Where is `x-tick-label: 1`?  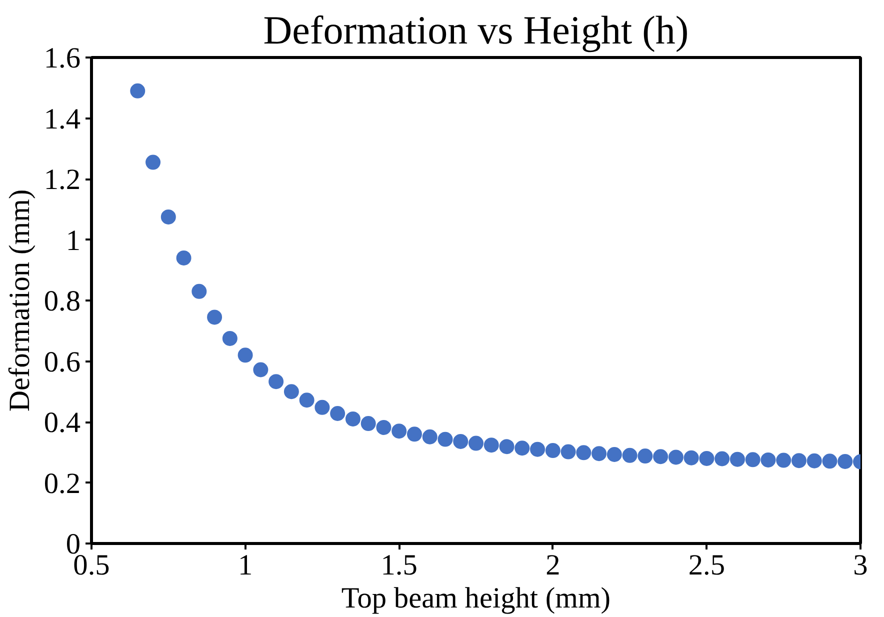
x-tick-label: 1 is located at coordinates (245, 566).